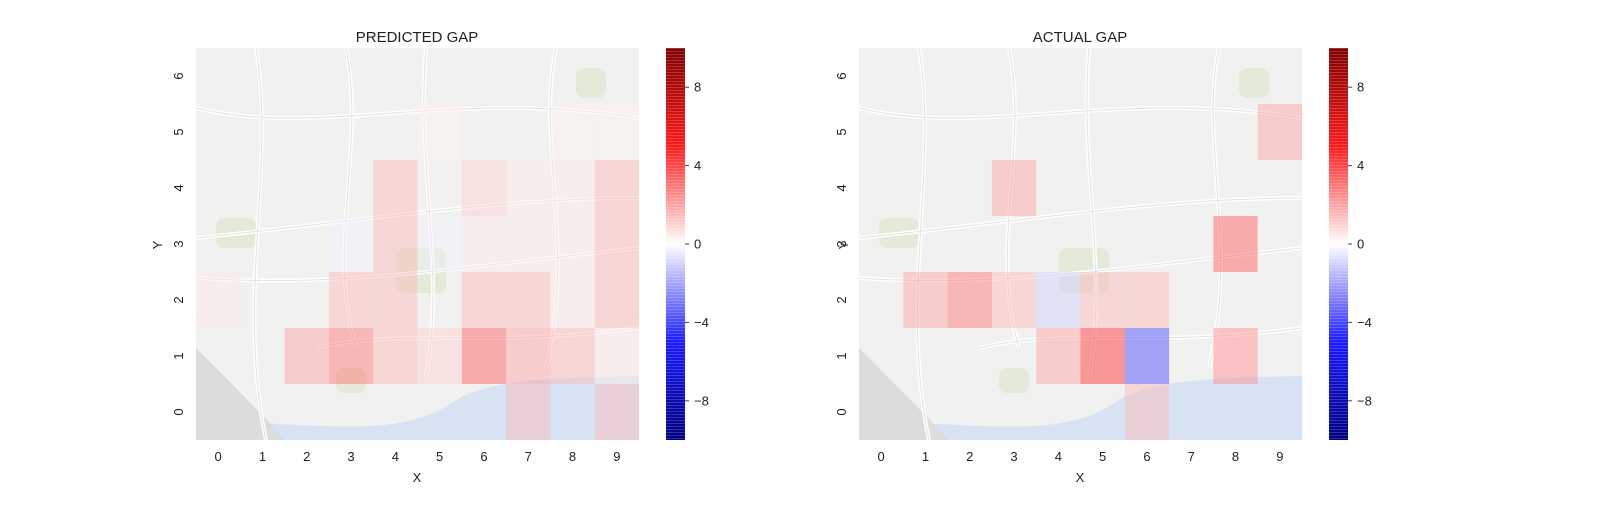  I want to click on actual-colorbar-stripes, so click(1338, 244).